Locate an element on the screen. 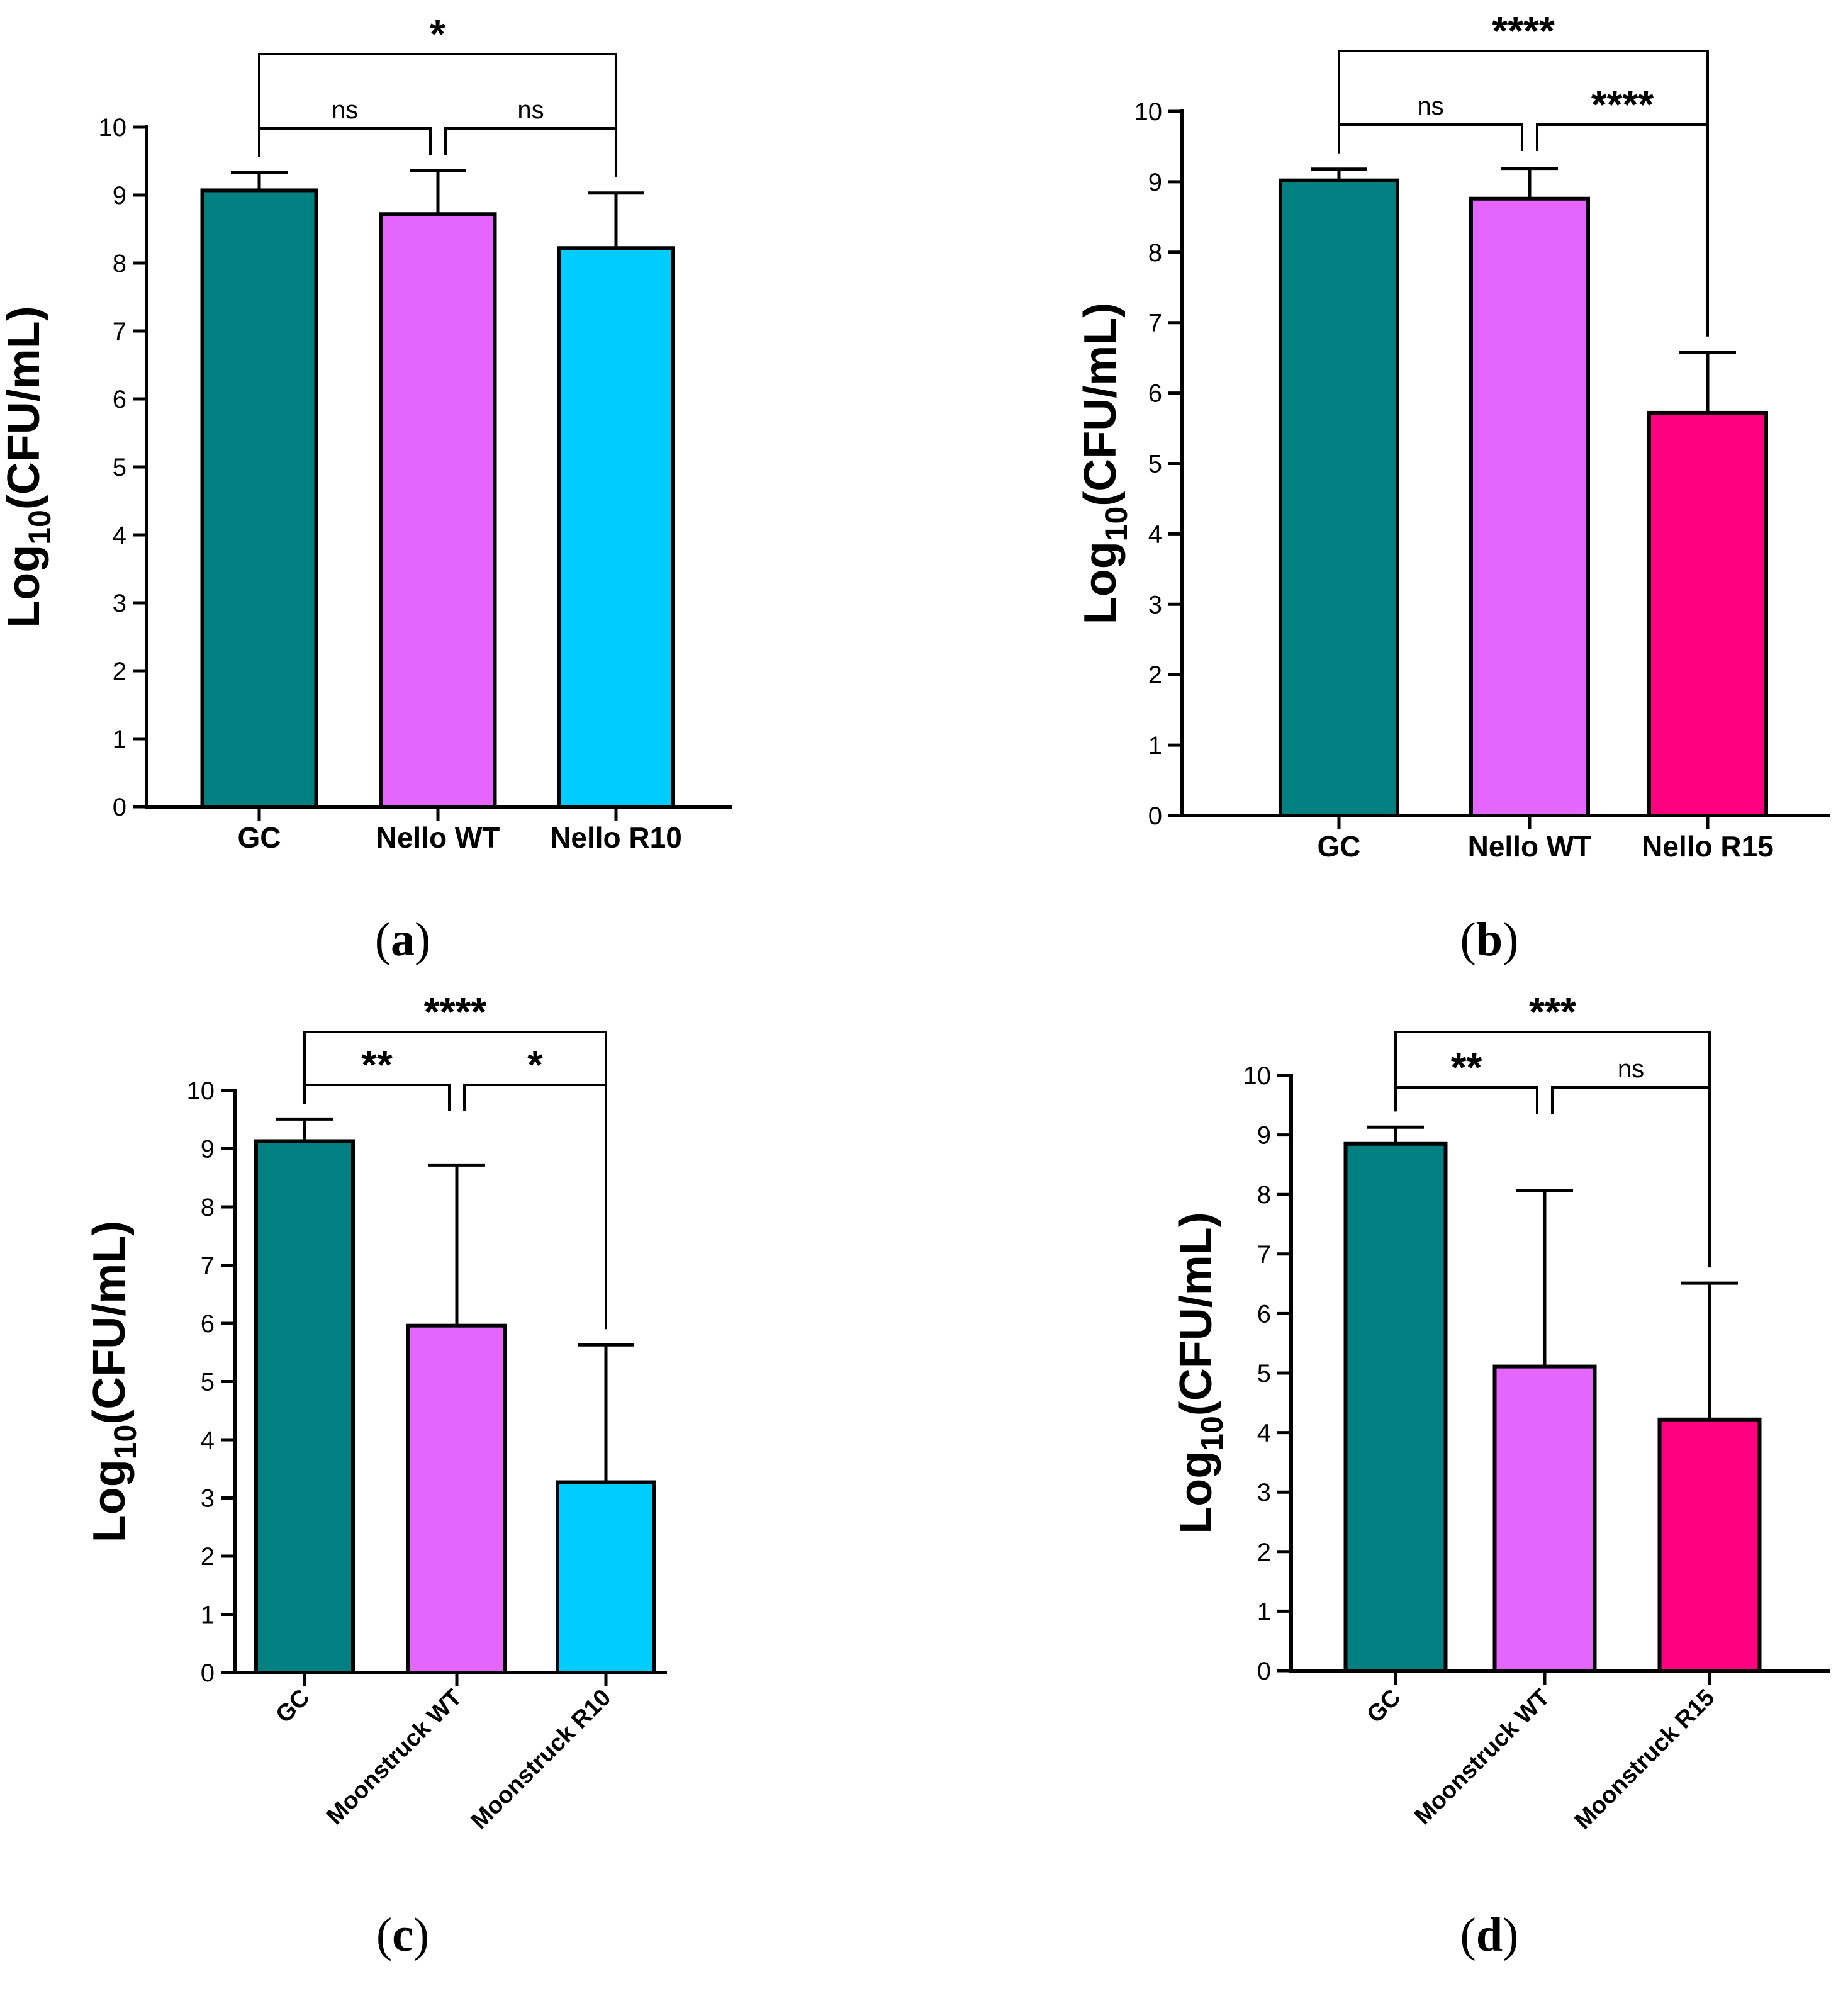 The image size is (1848, 1991). panel-letter-char: a is located at coordinates (403, 939).